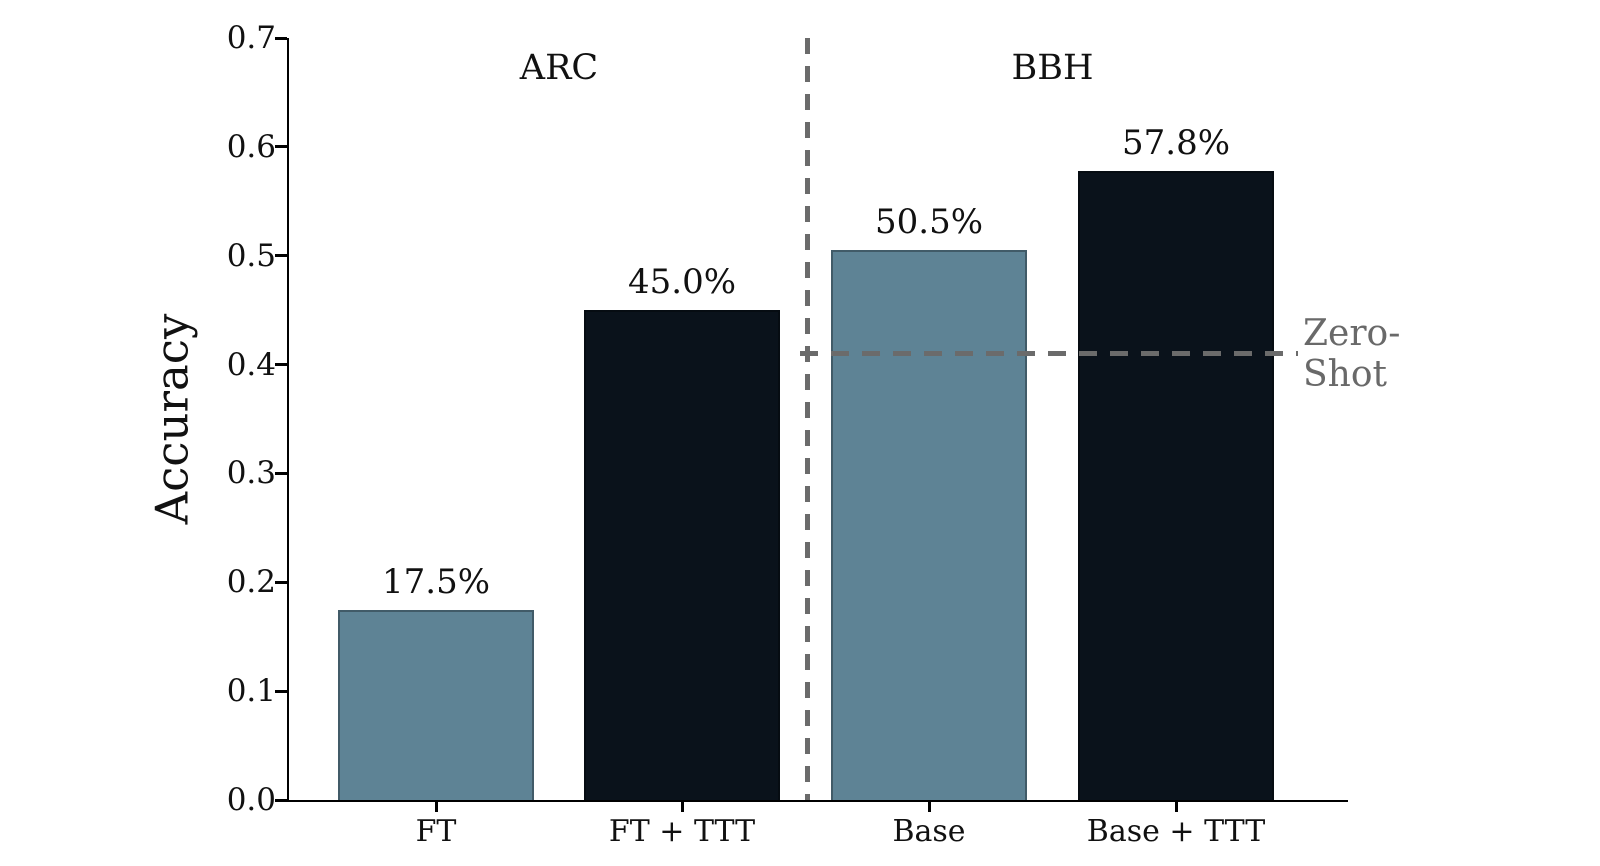 Image resolution: width=1600 pixels, height=866 pixels. What do you see at coordinates (436, 581) in the screenshot?
I see `bar-value-label: 17.5%` at bounding box center [436, 581].